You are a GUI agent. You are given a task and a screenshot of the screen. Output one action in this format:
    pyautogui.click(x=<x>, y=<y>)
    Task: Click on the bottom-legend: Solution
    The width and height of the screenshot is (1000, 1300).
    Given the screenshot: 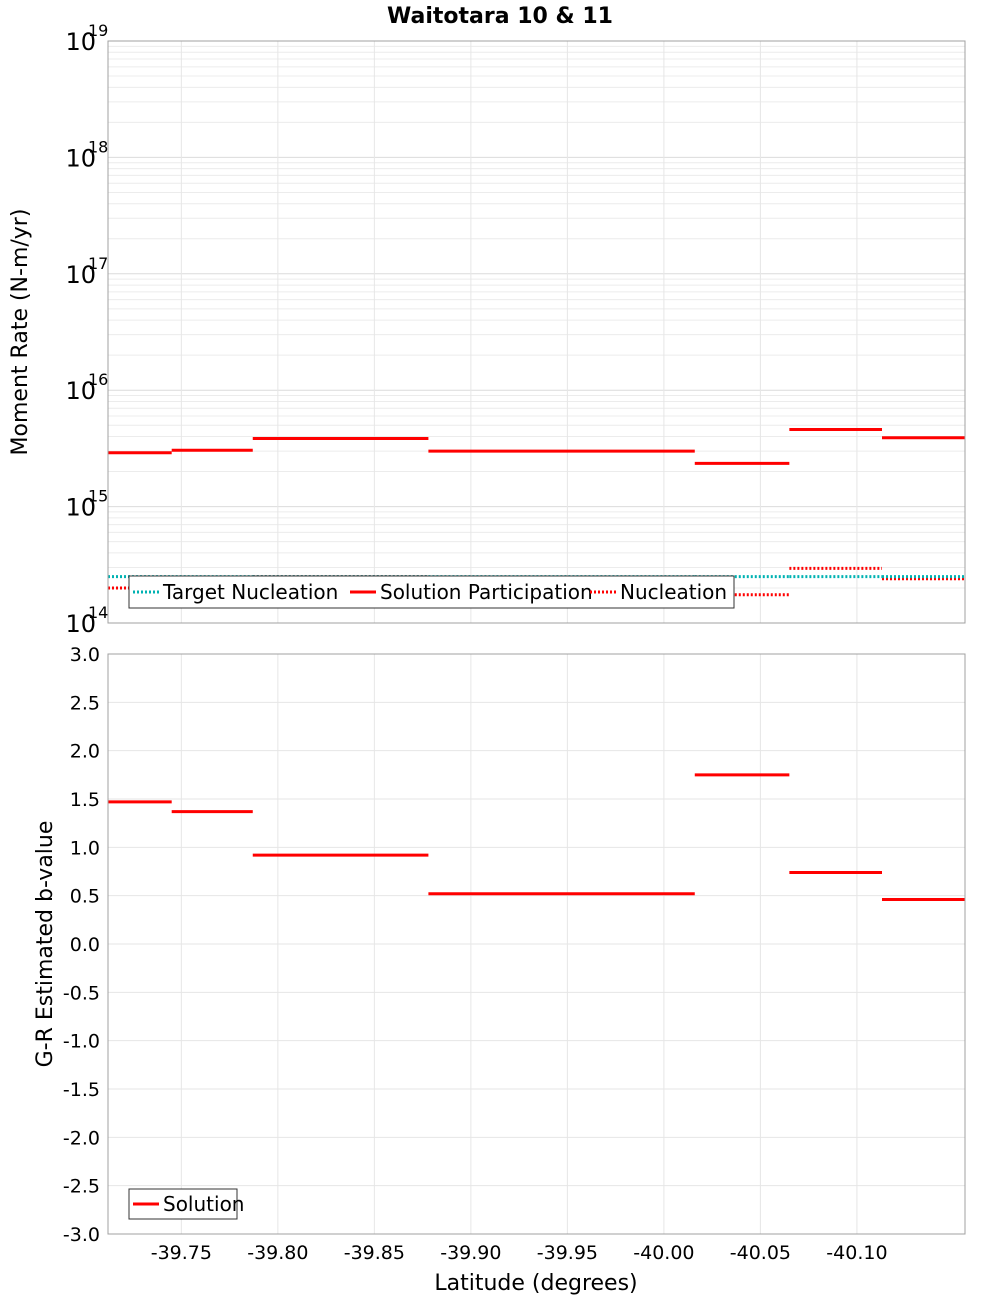 What is the action you would take?
    pyautogui.click(x=186, y=1204)
    